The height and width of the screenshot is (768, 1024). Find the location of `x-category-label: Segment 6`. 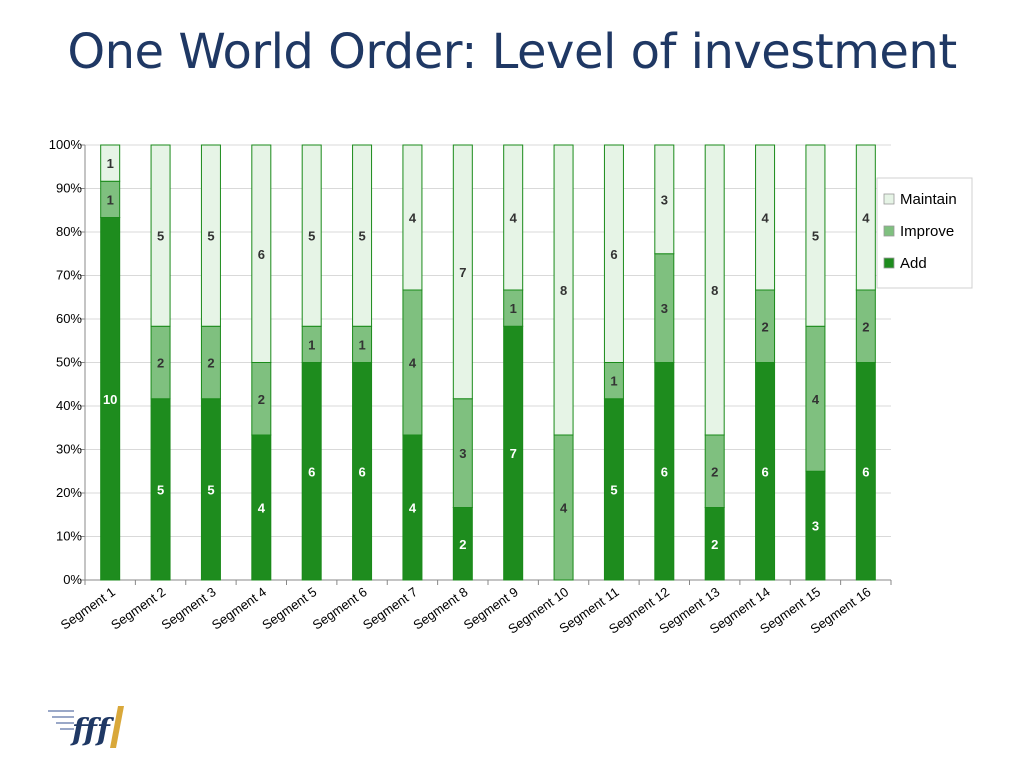

x-category-label: Segment 6 is located at coordinates (340, 608).